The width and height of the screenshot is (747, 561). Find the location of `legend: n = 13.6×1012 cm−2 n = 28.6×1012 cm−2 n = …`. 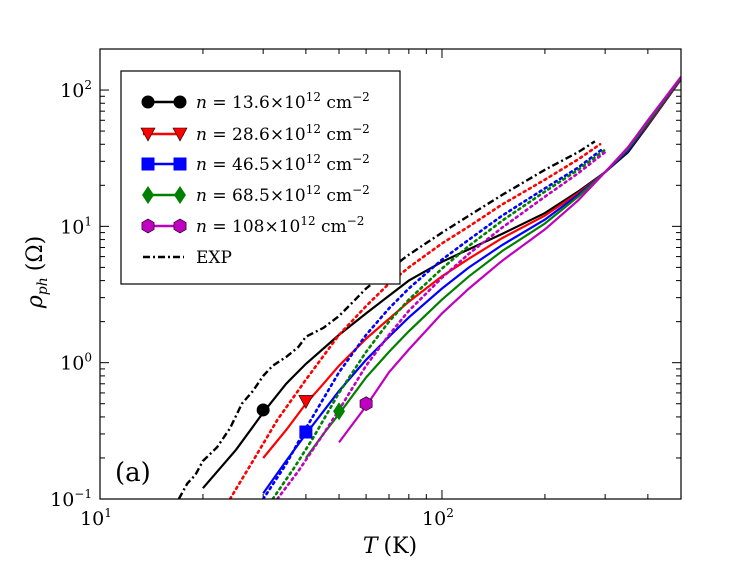

legend: n = 13.6×1012 cm−2 n = 28.6×1012 cm−2 n = … is located at coordinates (260, 177).